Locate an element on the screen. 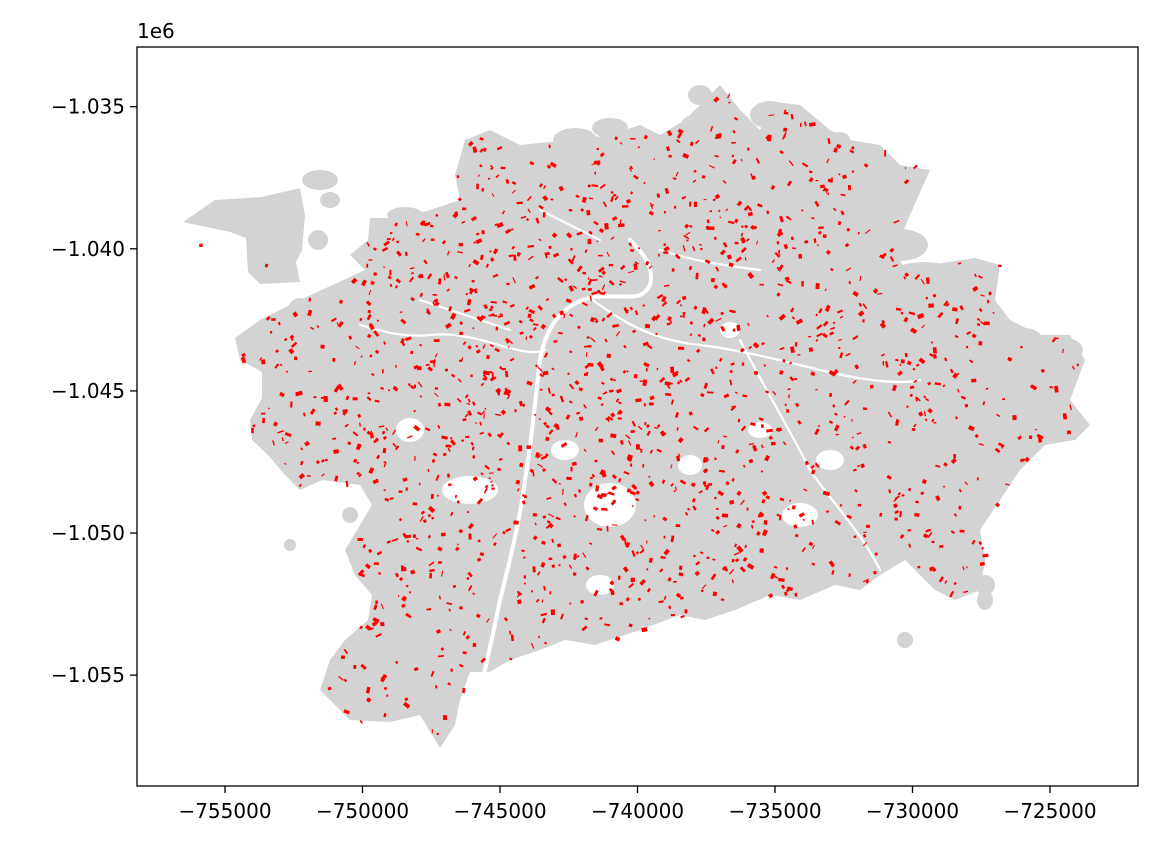 This screenshot has width=1158, height=850. x-tick-label: −735000 is located at coordinates (774, 811).